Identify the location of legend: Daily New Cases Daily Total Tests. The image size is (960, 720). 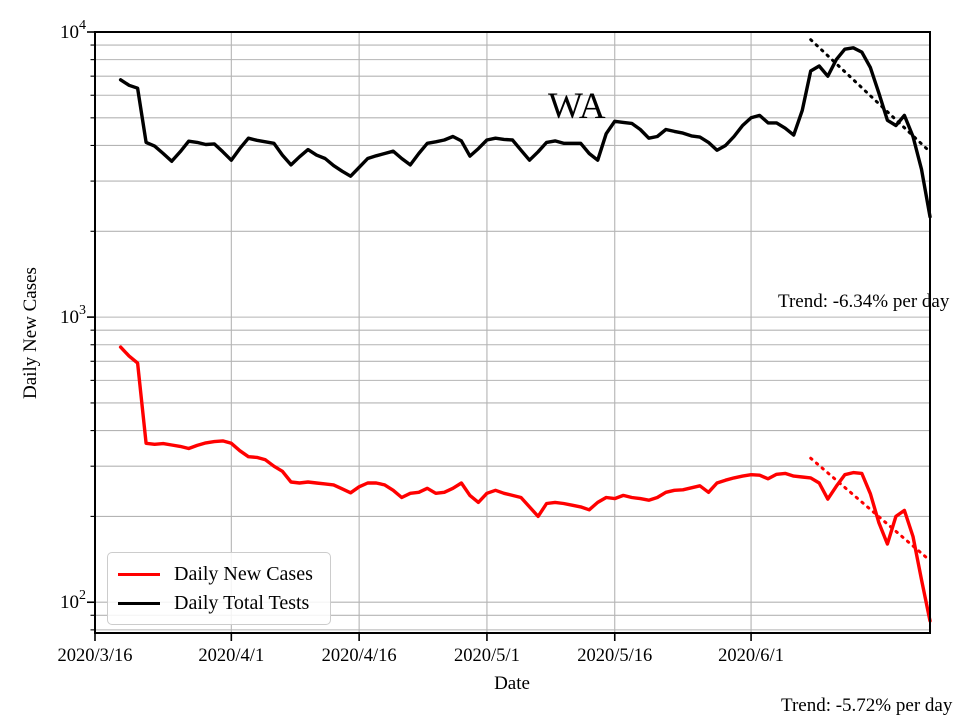
(219, 588).